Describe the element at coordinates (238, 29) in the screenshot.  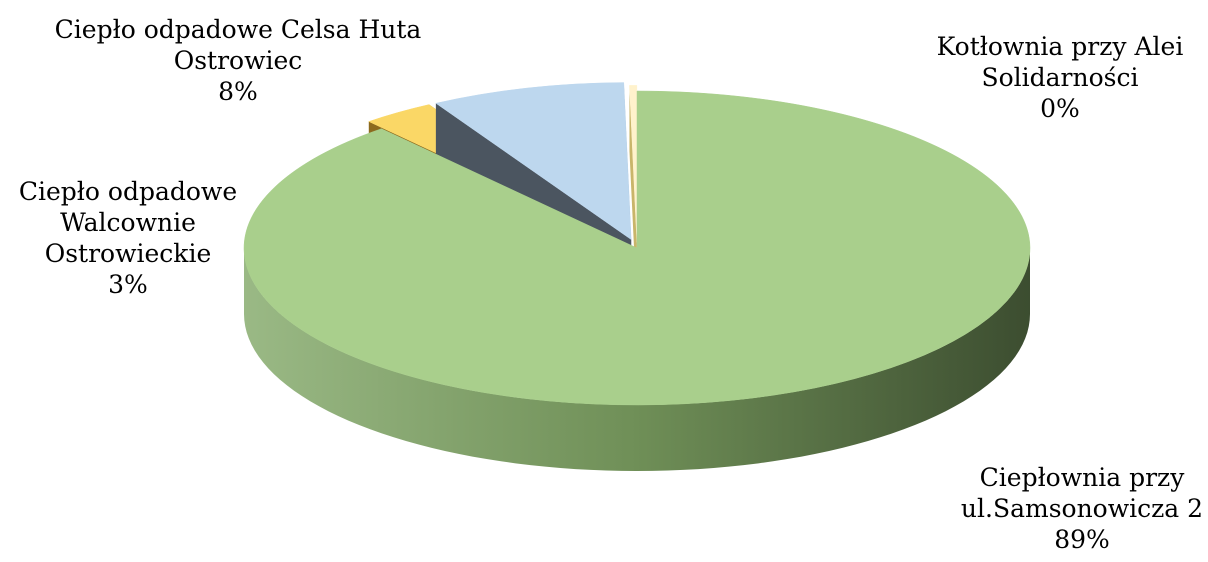
I see `slice-name-label: Ciepło odpadowe Celsa Huta` at that location.